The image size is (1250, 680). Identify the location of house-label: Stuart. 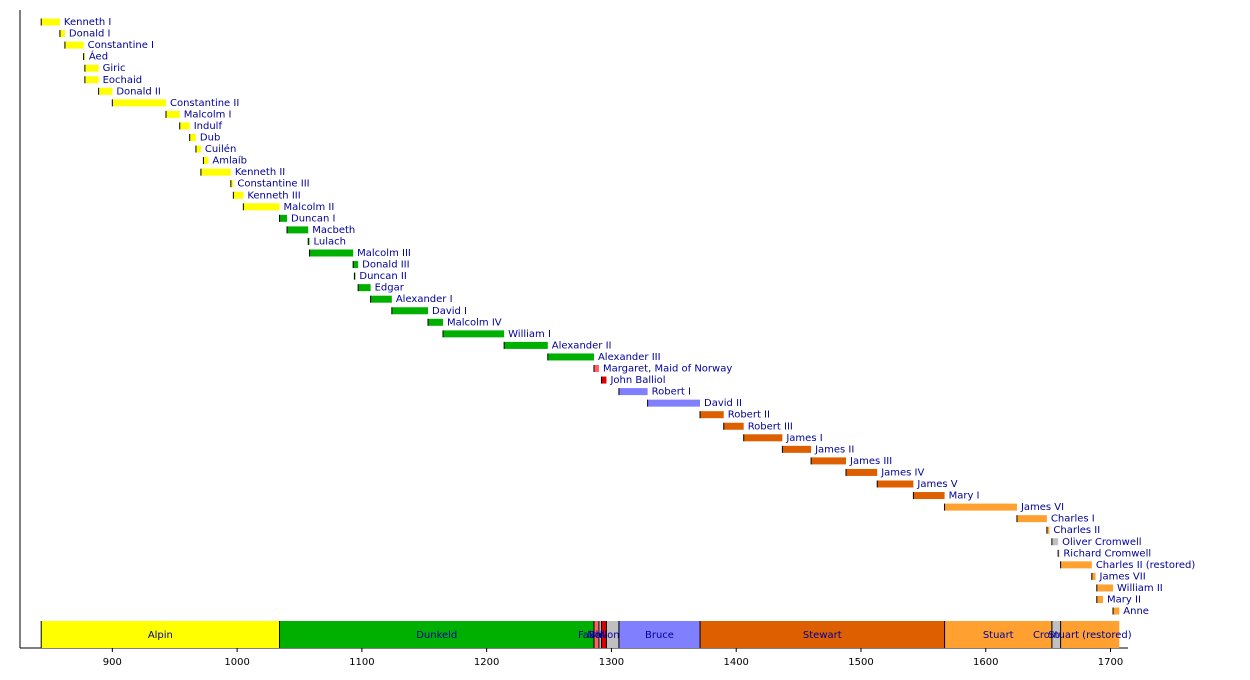
(998, 635).